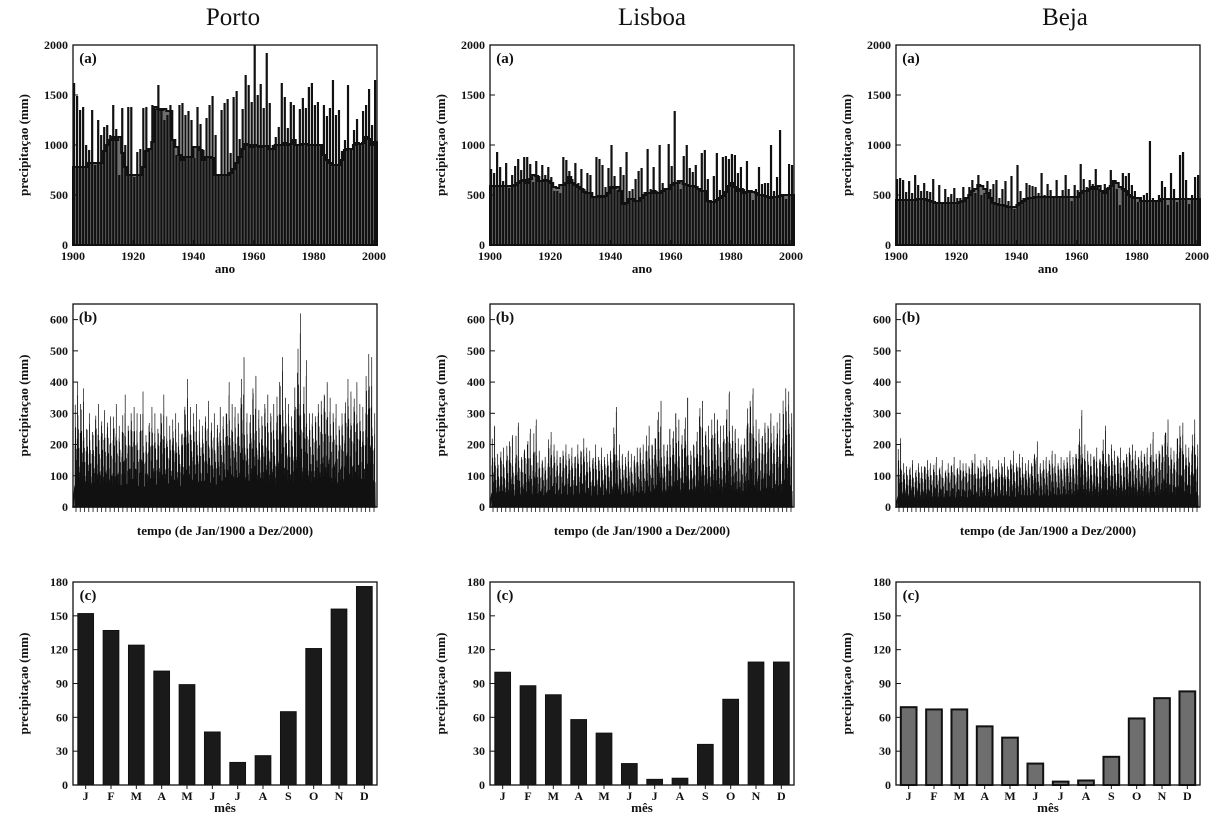 Image resolution: width=1217 pixels, height=817 pixels. What do you see at coordinates (161, 796) in the screenshot?
I see `month-tick-label: A` at bounding box center [161, 796].